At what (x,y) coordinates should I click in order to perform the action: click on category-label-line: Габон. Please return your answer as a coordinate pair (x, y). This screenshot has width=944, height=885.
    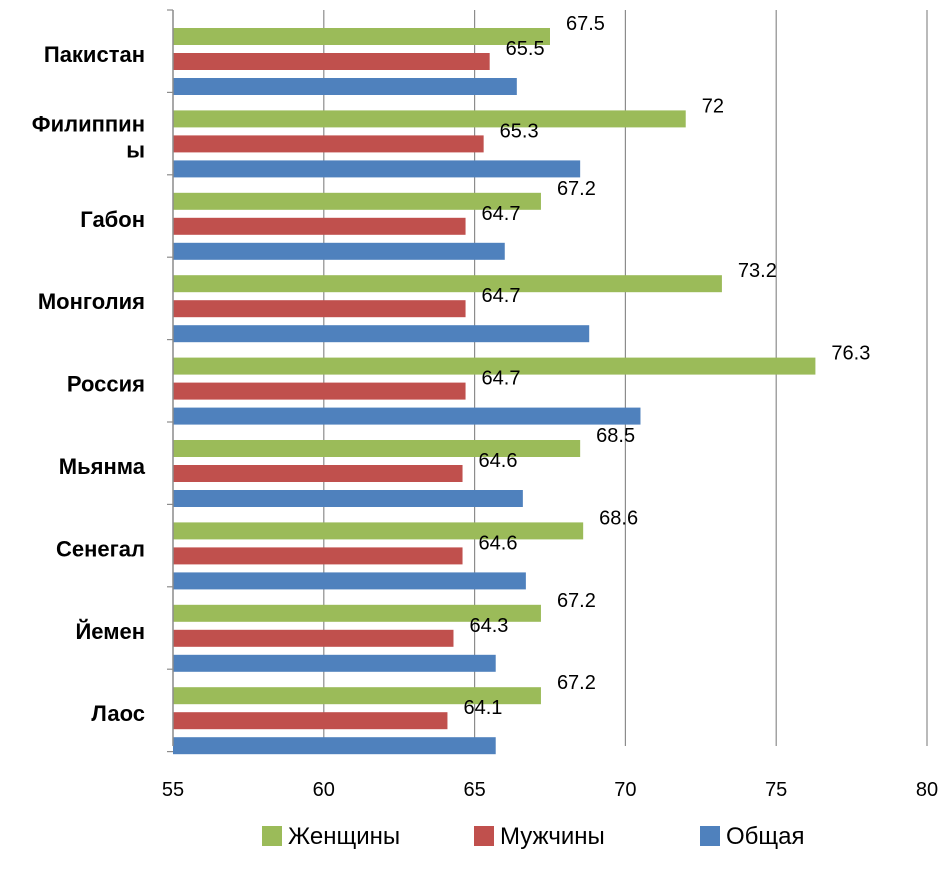
    Looking at the image, I should click on (112, 219).